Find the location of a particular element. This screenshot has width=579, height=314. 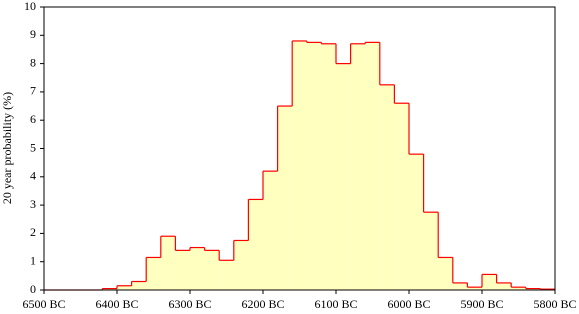

y-tick-label: 1 is located at coordinates (33, 260).